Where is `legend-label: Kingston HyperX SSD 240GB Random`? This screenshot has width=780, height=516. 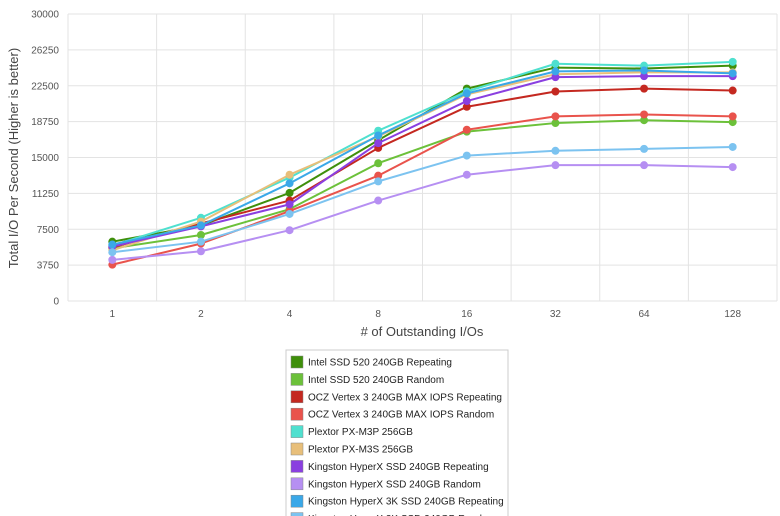
legend-label: Kingston HyperX SSD 240GB Random is located at coordinates (394, 484).